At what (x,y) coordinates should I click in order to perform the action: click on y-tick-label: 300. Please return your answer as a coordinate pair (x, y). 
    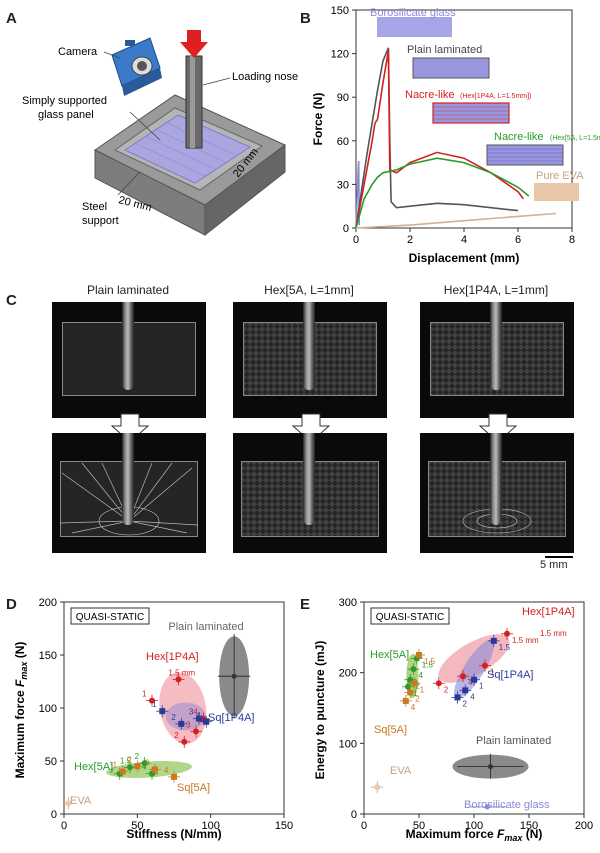
    Looking at the image, I should click on (348, 603).